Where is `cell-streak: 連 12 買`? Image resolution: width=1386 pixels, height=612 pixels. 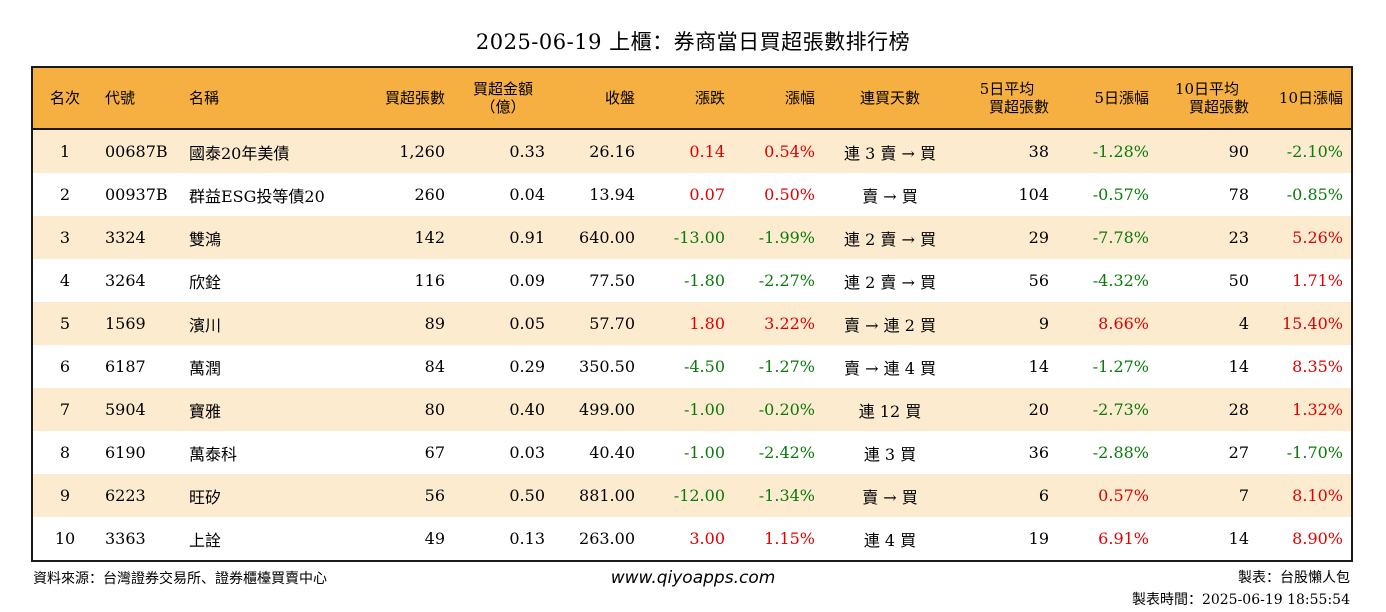
cell-streak: 連 12 買 is located at coordinates (890, 409).